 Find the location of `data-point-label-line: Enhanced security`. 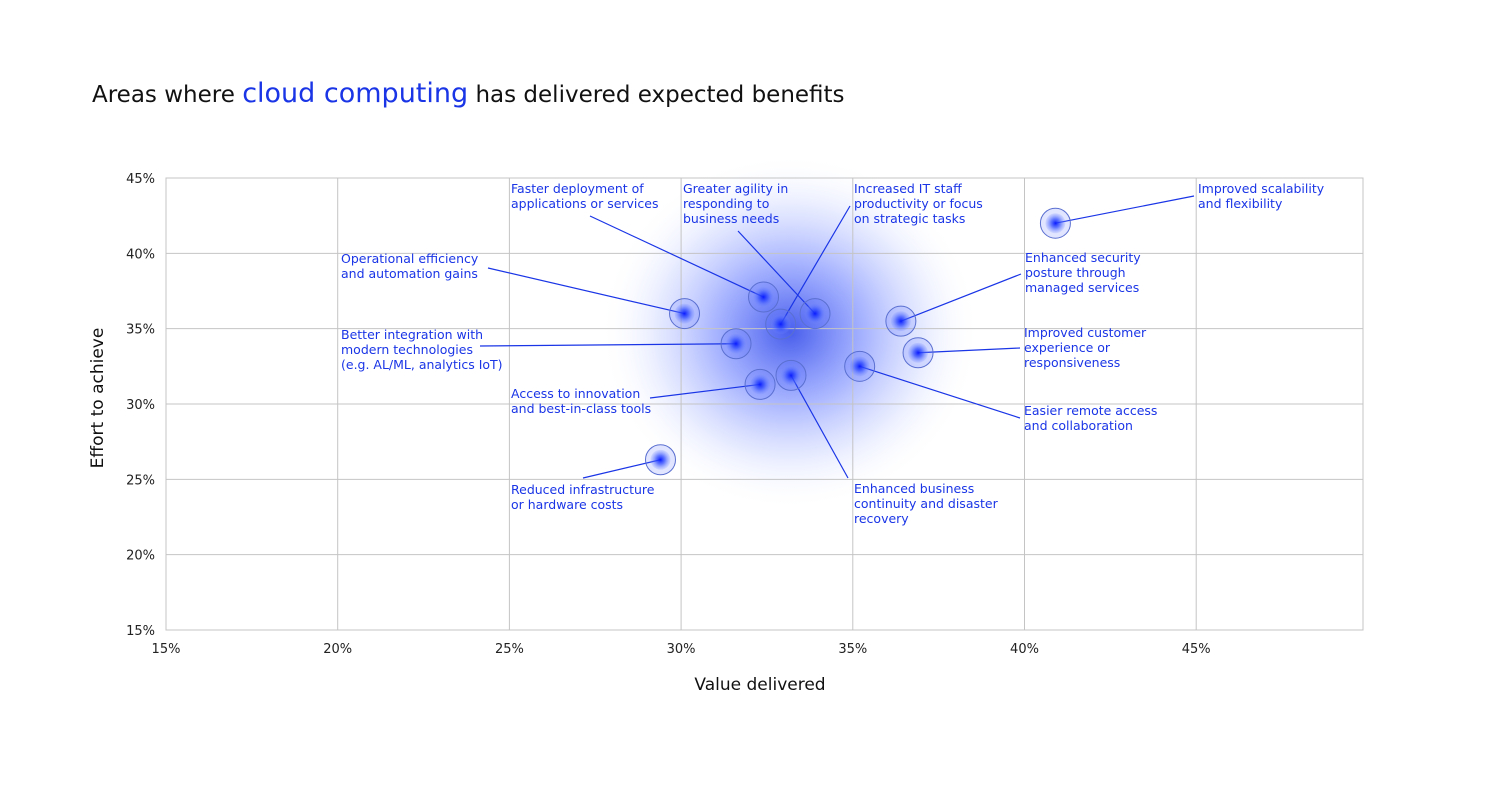

data-point-label-line: Enhanced security is located at coordinates (1083, 257).